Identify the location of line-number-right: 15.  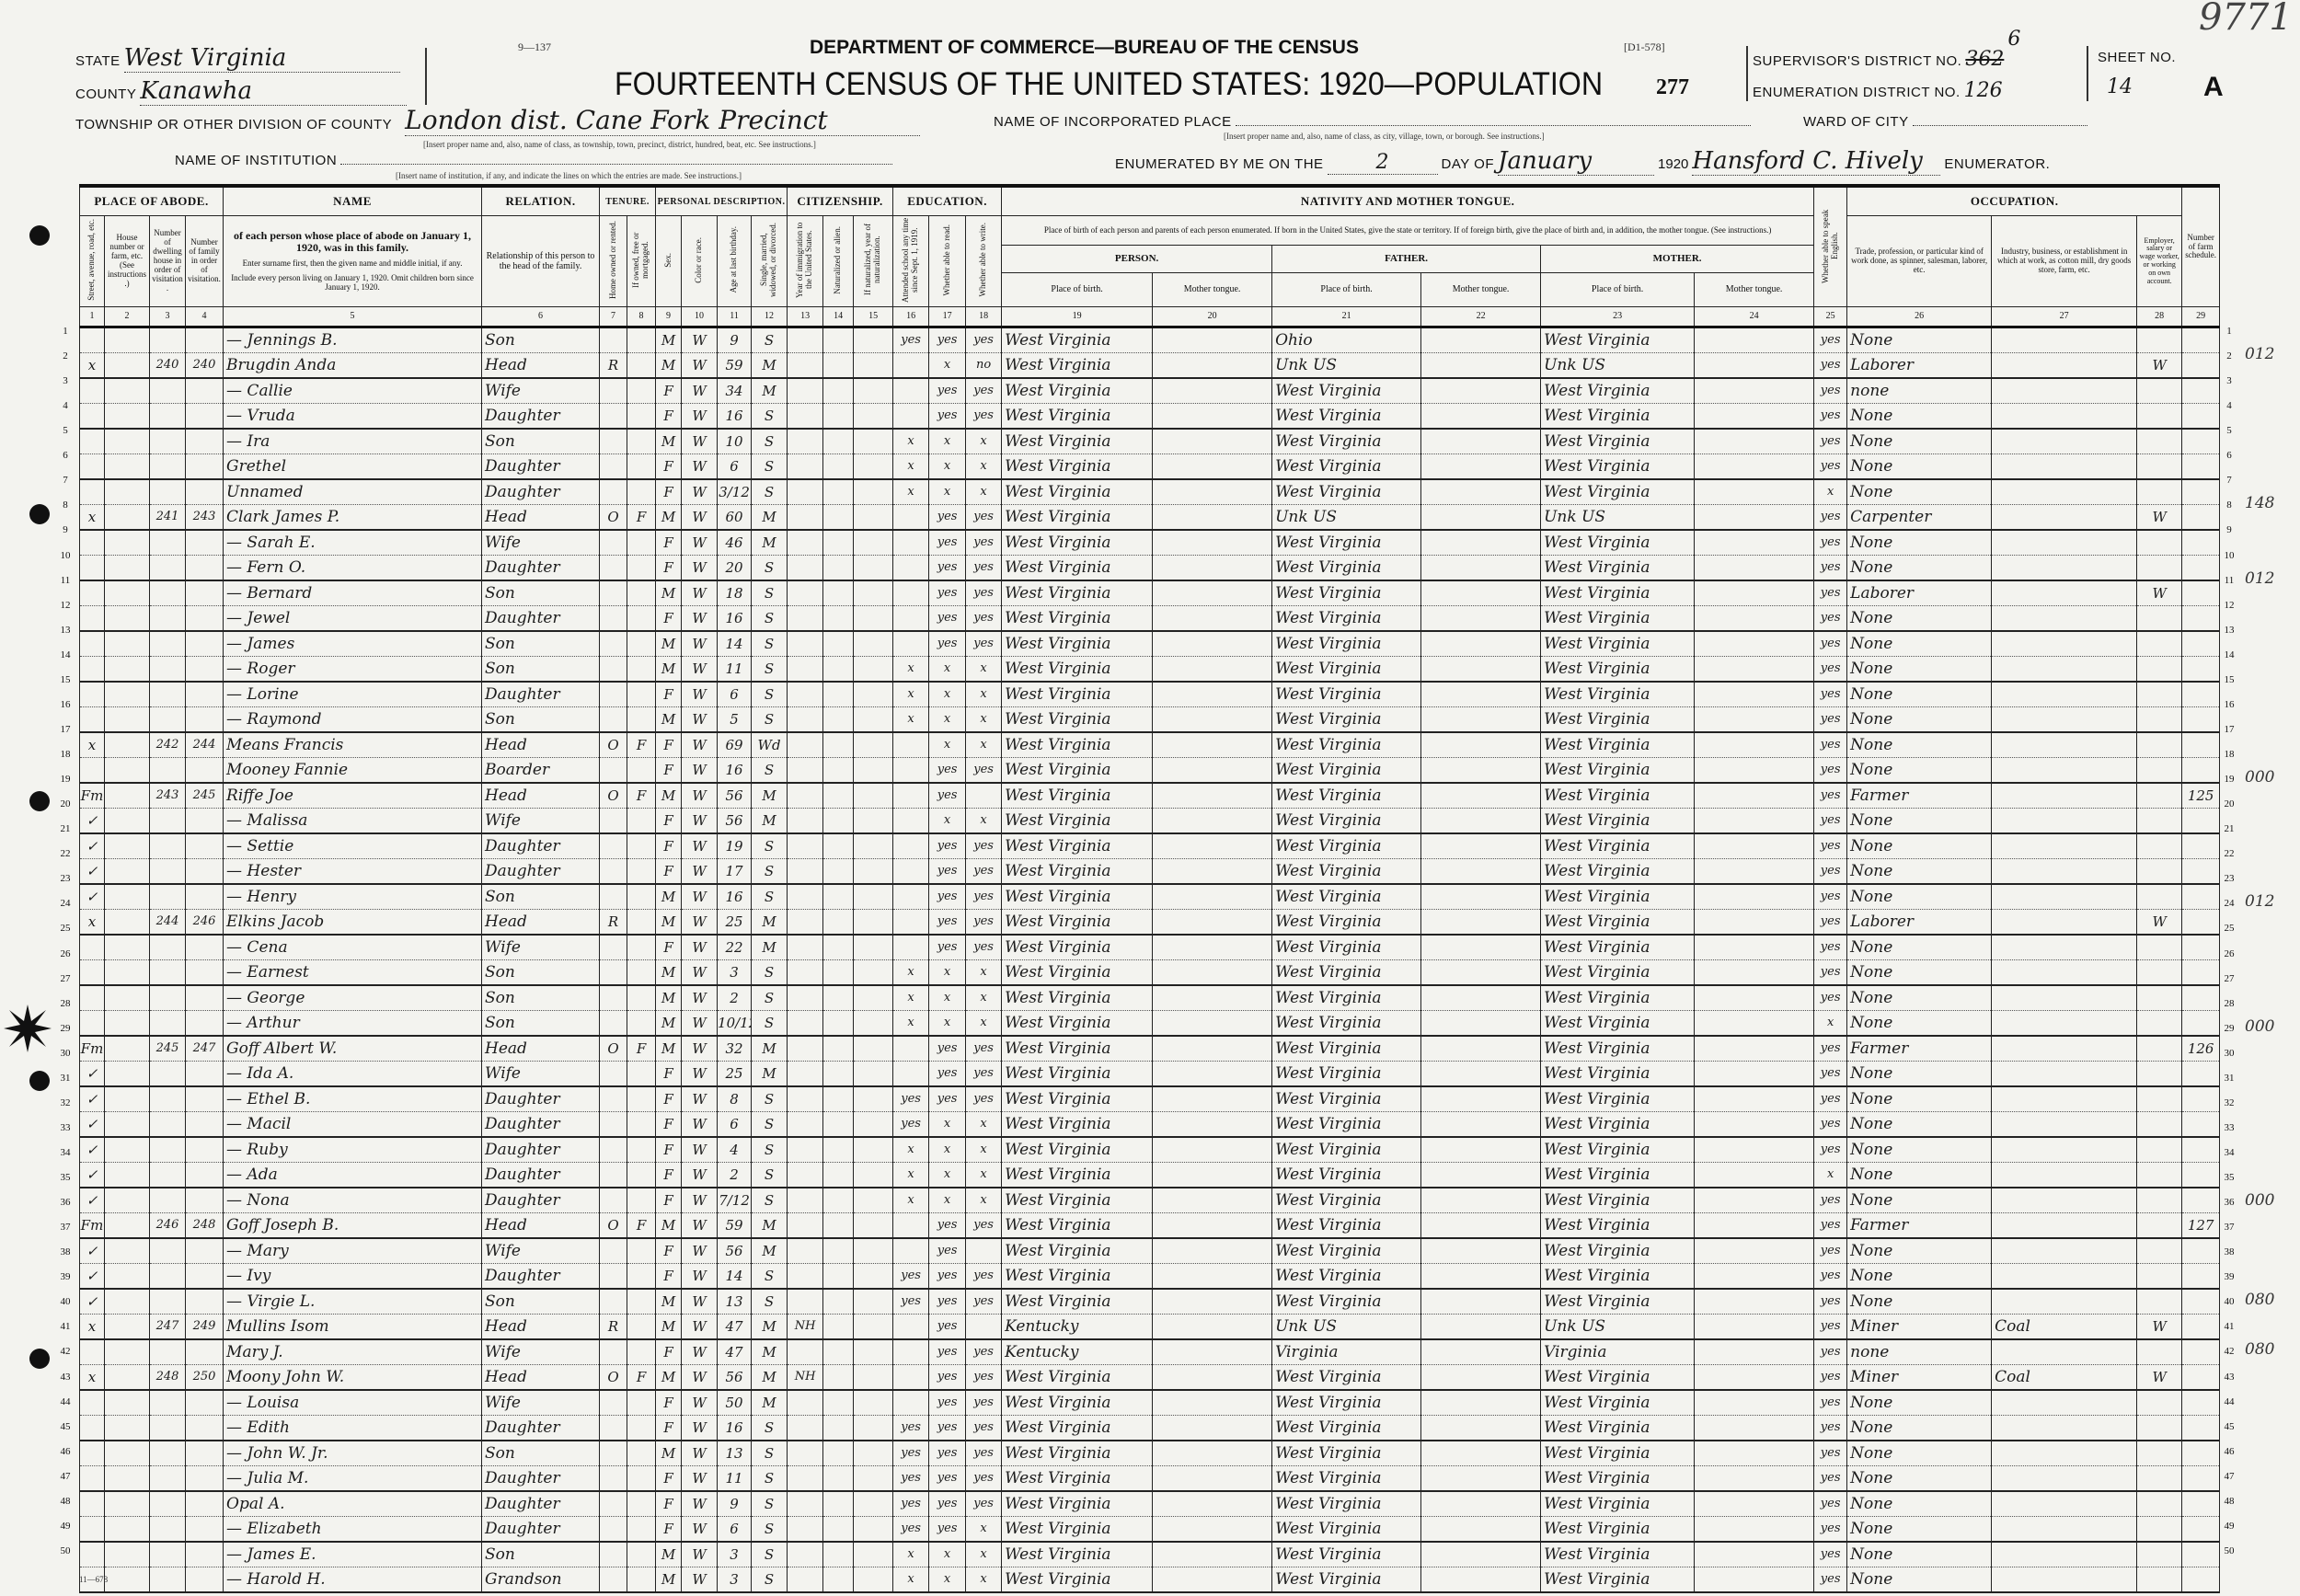
(2229, 679).